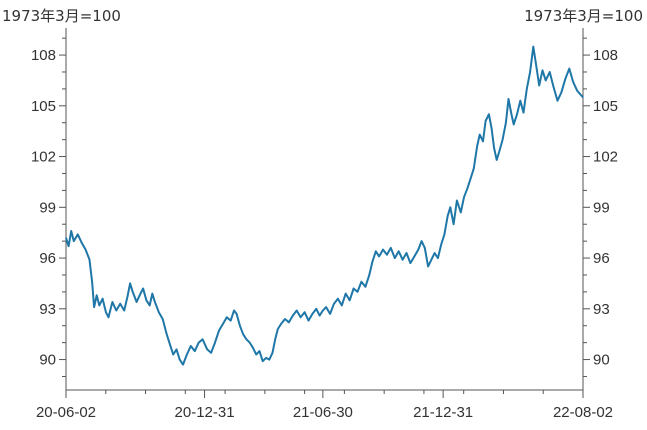 The width and height of the screenshot is (647, 430). What do you see at coordinates (61, 16) in the screenshot?
I see `y-axis-unit-left: 1973年3月=100` at bounding box center [61, 16].